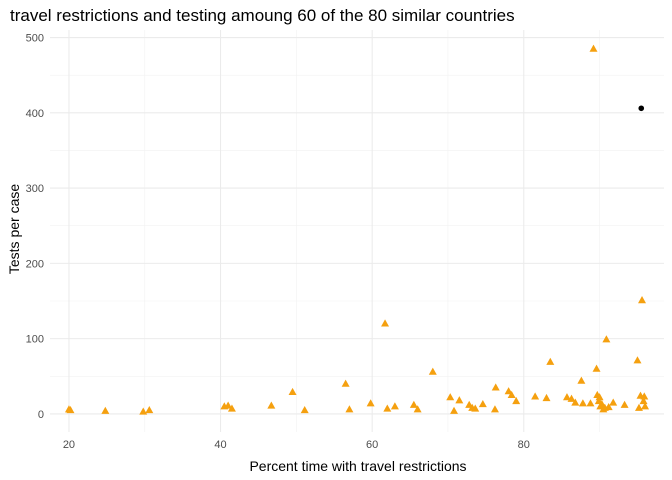  I want to click on y-tick-label: 500, so click(35, 39).